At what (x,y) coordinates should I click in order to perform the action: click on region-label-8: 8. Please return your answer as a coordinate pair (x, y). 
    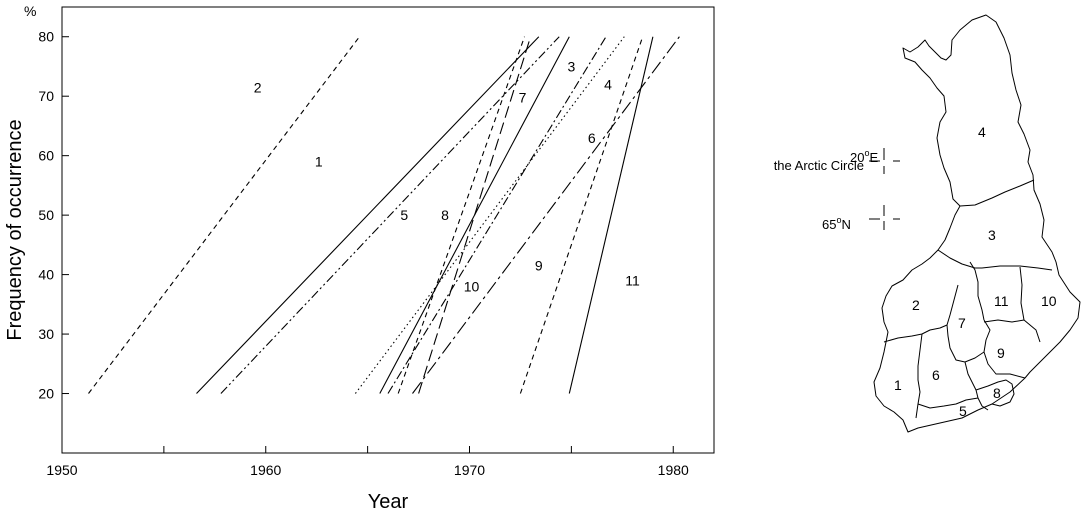
    Looking at the image, I should click on (997, 393).